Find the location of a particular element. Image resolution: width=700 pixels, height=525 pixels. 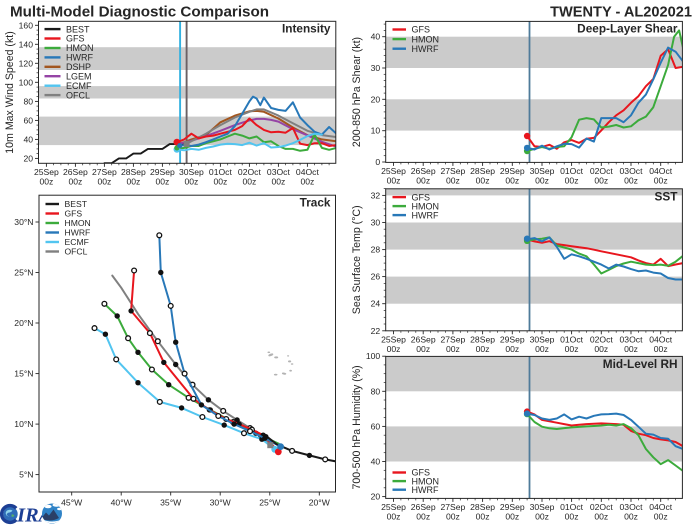

svg-text: 60 is located at coordinates (28, 120).